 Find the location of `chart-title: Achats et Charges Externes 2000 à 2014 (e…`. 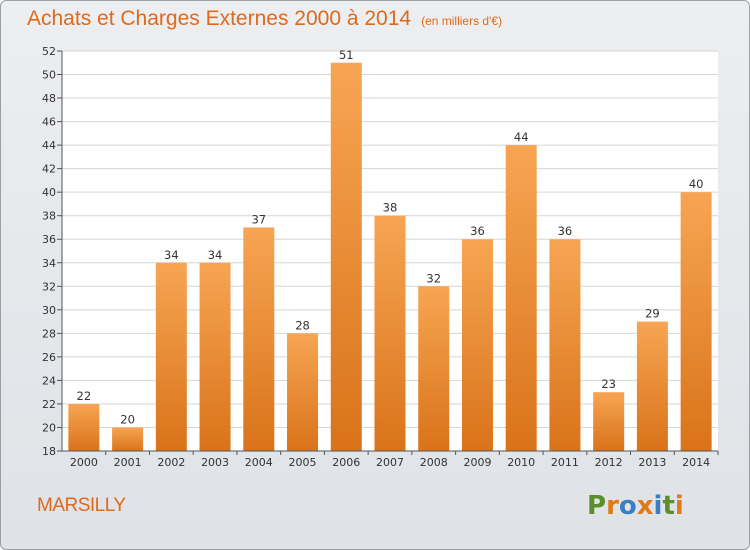

chart-title: Achats et Charges Externes 2000 à 2014 (e… is located at coordinates (264, 19).